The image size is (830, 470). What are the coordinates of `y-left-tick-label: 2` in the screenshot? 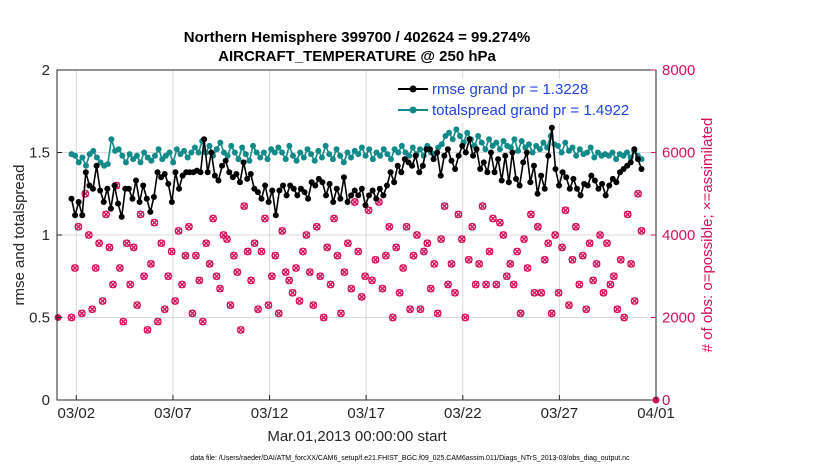 It's located at (46, 70).